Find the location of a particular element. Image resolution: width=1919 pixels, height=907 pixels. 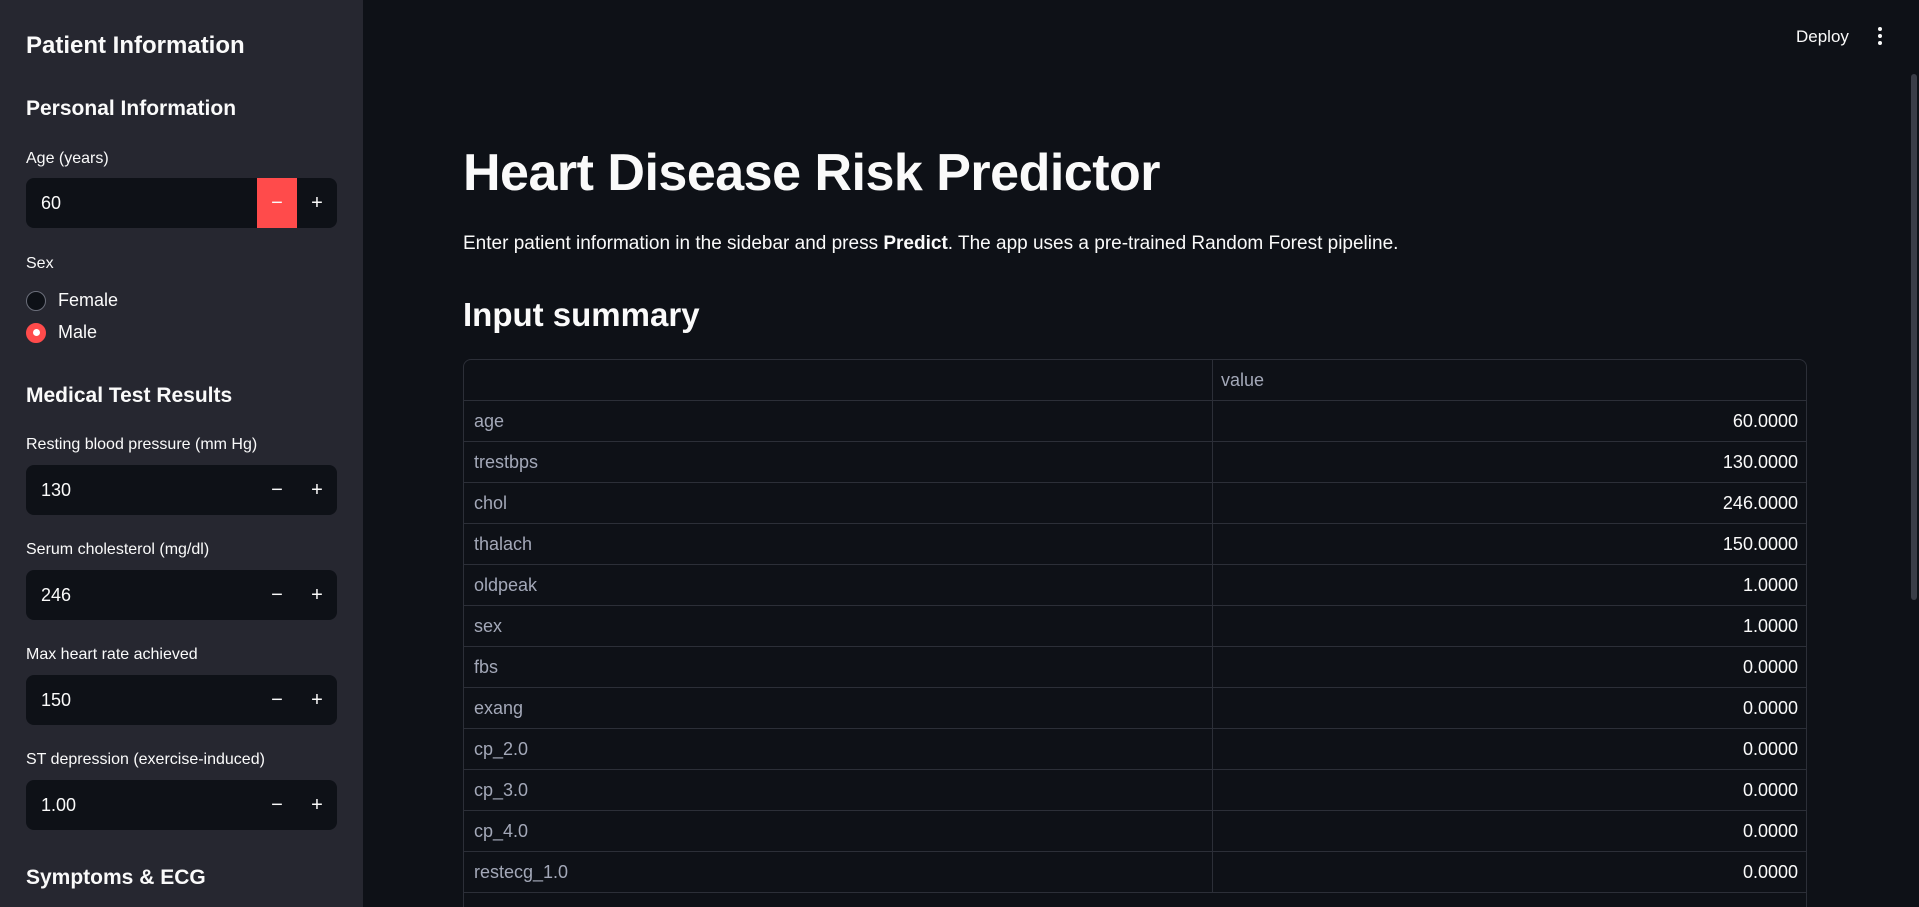

table-cell-value: 130.0000 is located at coordinates (1760, 461).